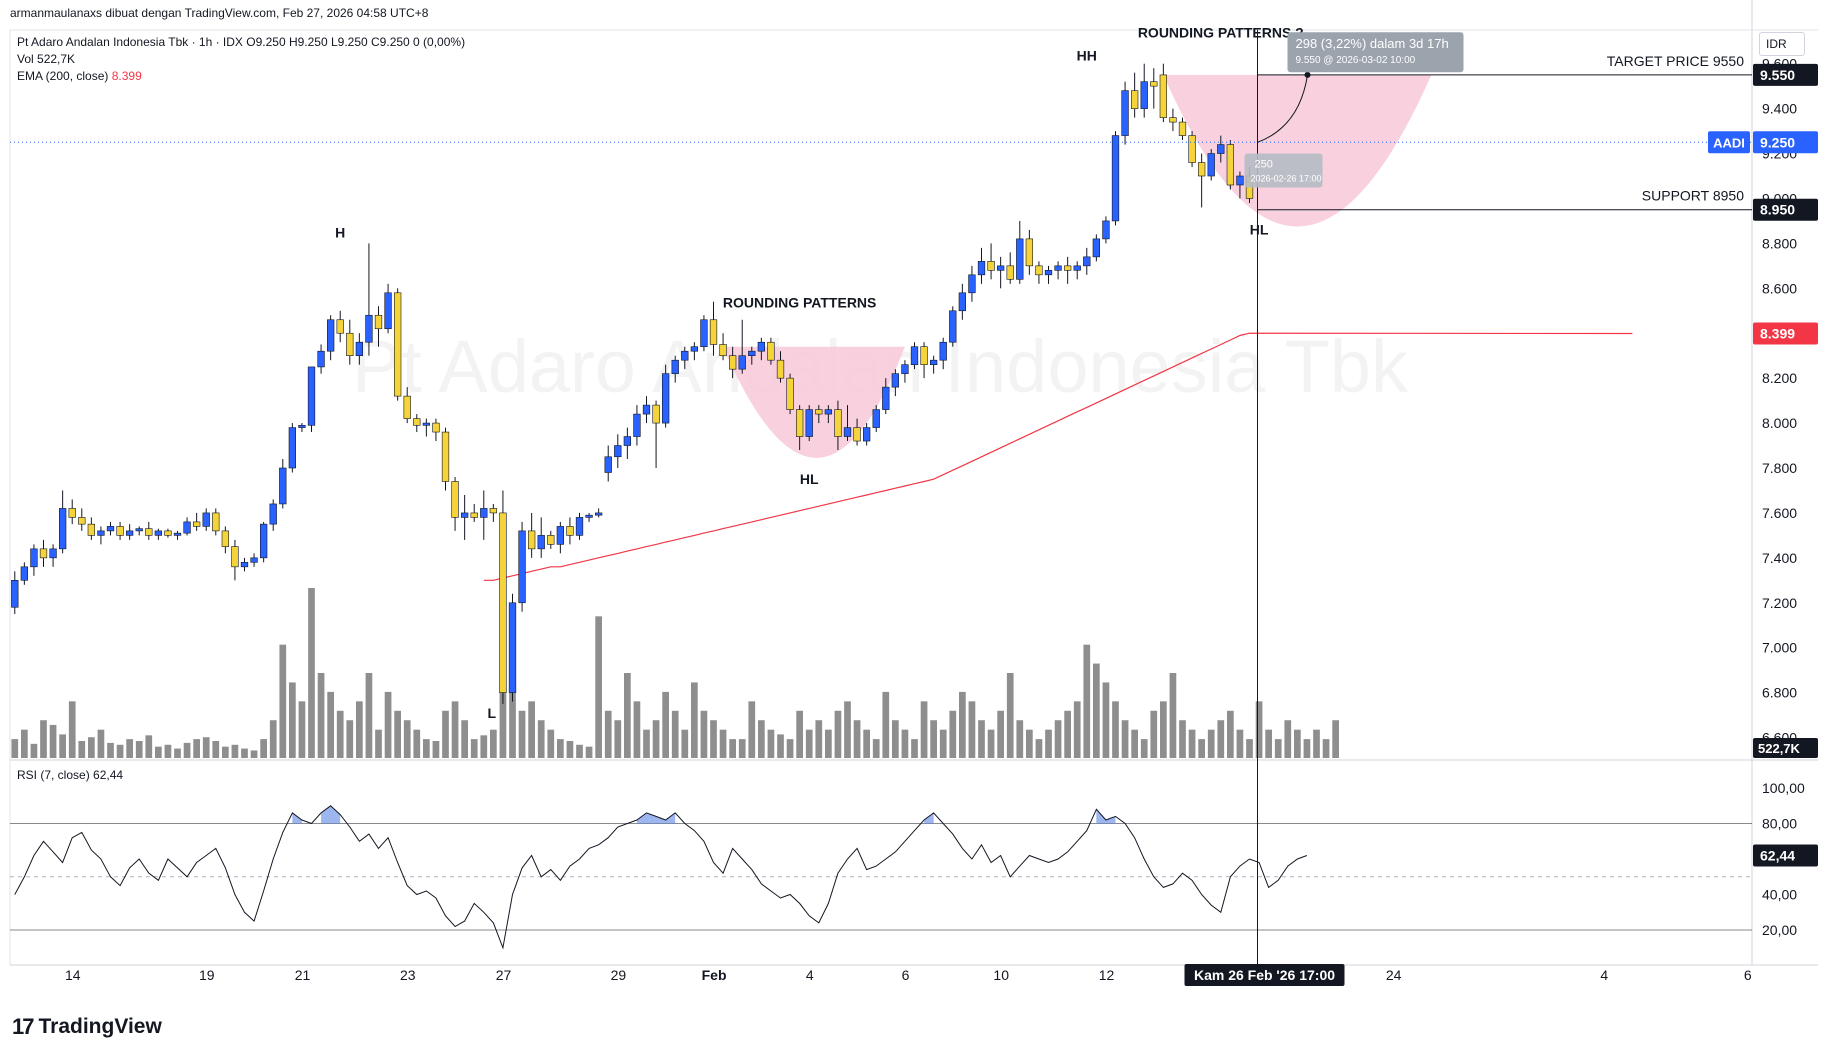 The height and width of the screenshot is (1054, 1822). I want to click on ema-legend: EMA (200, close) 8.399, so click(241, 76).